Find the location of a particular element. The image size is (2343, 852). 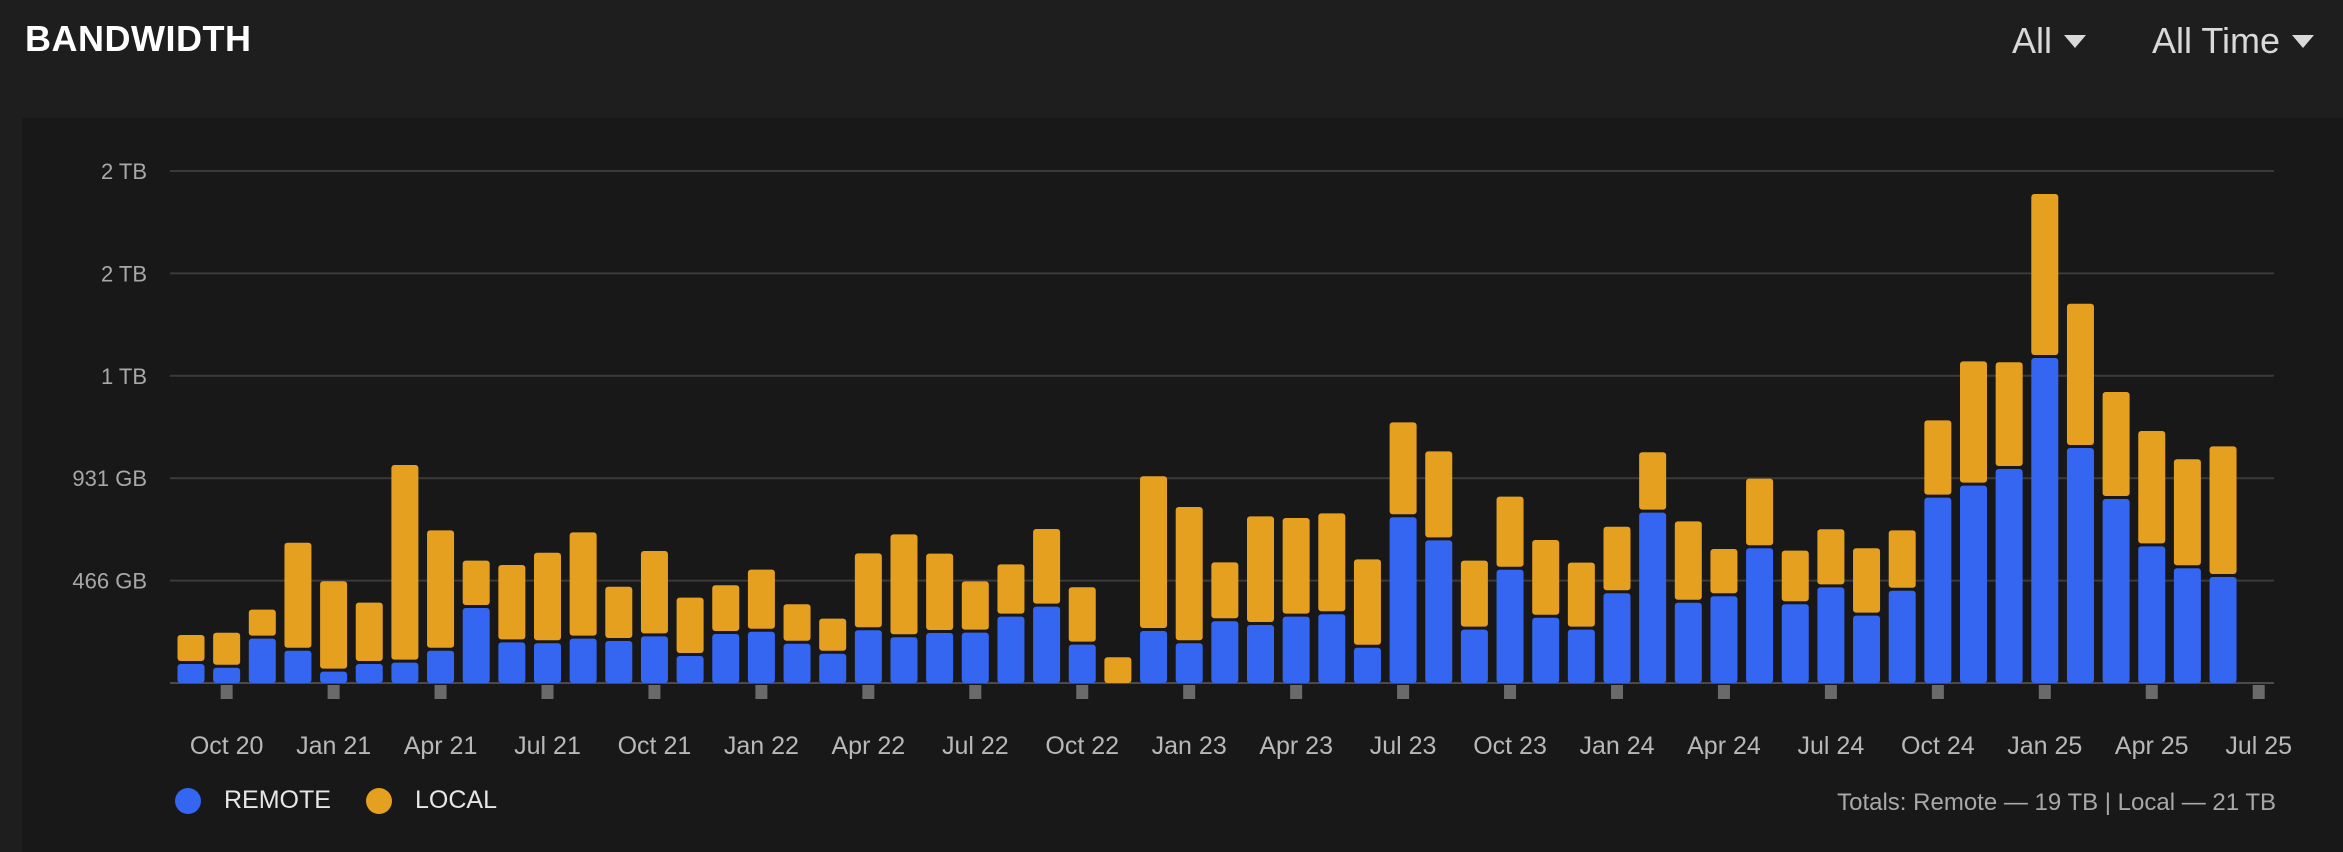

x-tick-label: Oct 23 is located at coordinates (1510, 746).